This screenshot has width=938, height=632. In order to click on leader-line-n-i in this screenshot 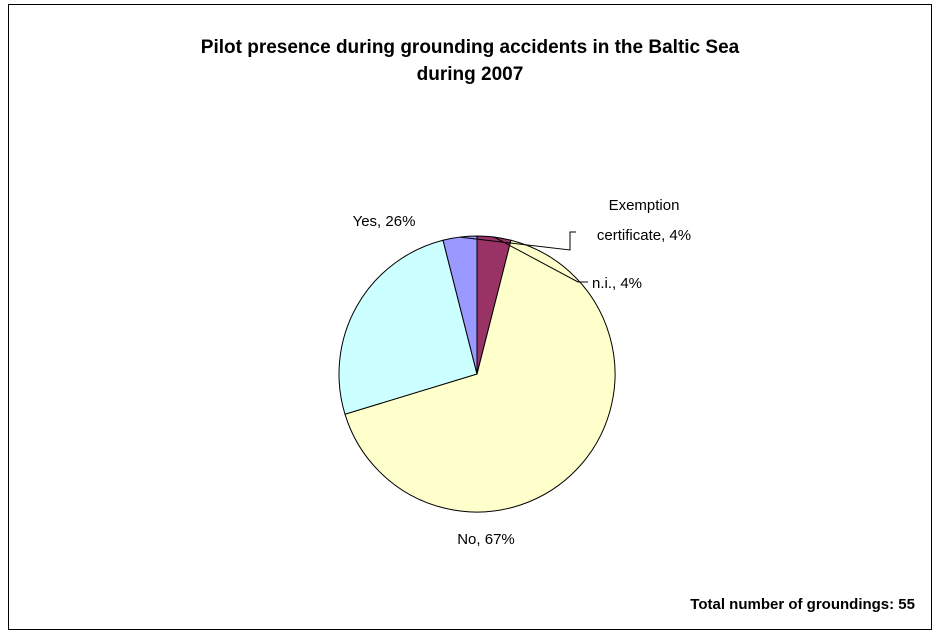, I will do `click(540, 259)`.